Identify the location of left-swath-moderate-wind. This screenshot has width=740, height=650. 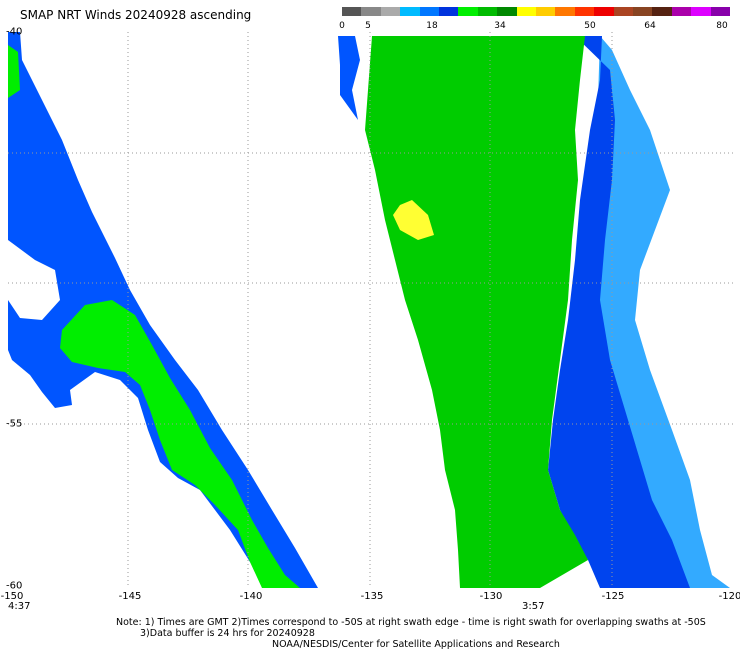
(180, 444).